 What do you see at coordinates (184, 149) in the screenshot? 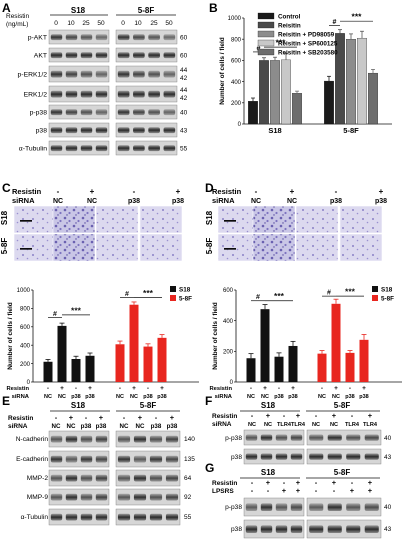
I see `a-kda: 55` at bounding box center [184, 149].